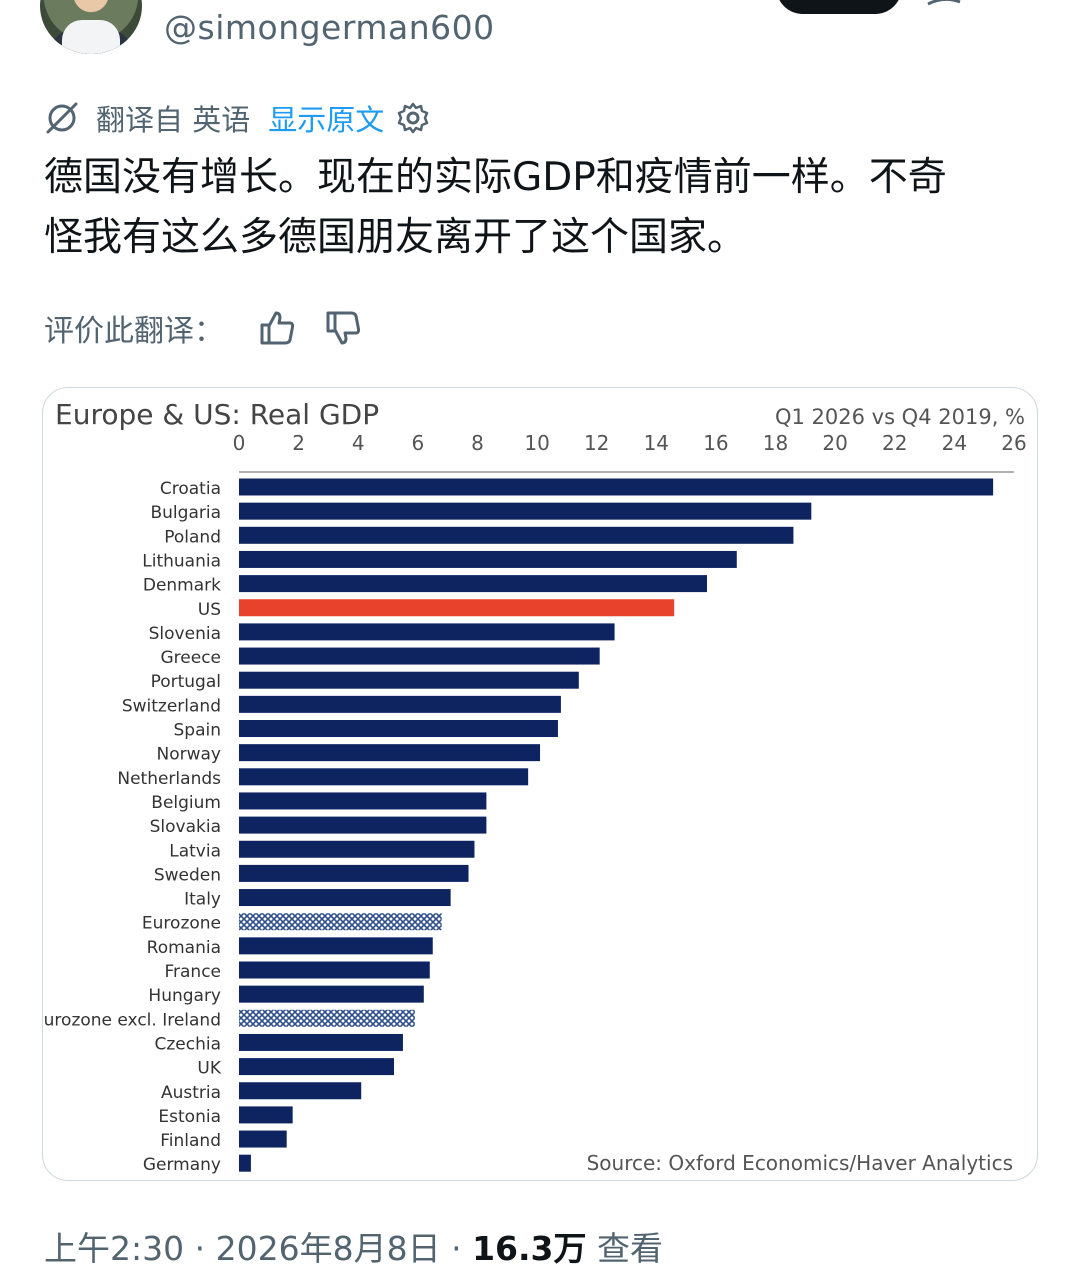 The height and width of the screenshot is (1270, 1080). What do you see at coordinates (189, 1117) in the screenshot?
I see `category-label: Estonia` at bounding box center [189, 1117].